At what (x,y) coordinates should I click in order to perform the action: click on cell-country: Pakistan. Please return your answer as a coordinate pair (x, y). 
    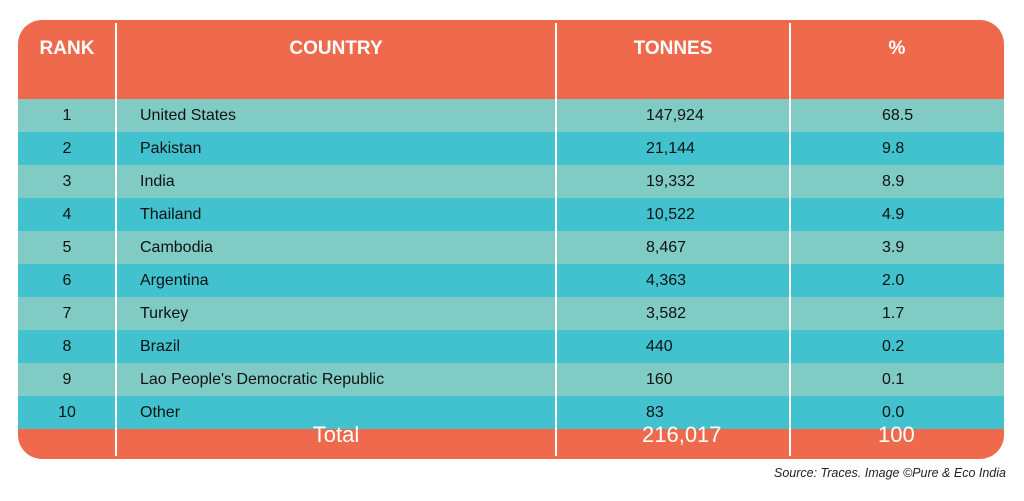
    Looking at the image, I should click on (171, 148).